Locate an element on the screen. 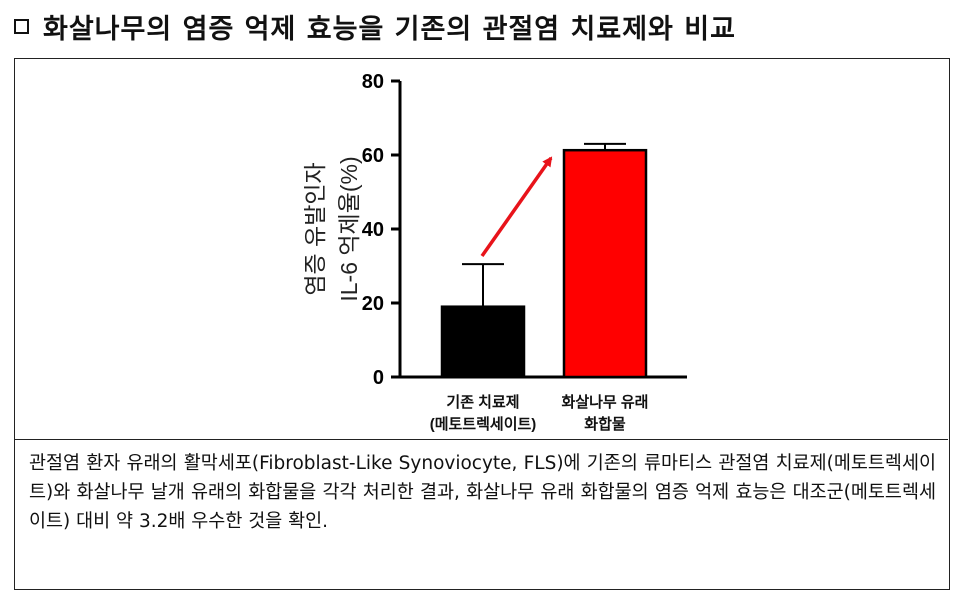 The image size is (960, 600). y-tick-label: 40 is located at coordinates (373, 230).